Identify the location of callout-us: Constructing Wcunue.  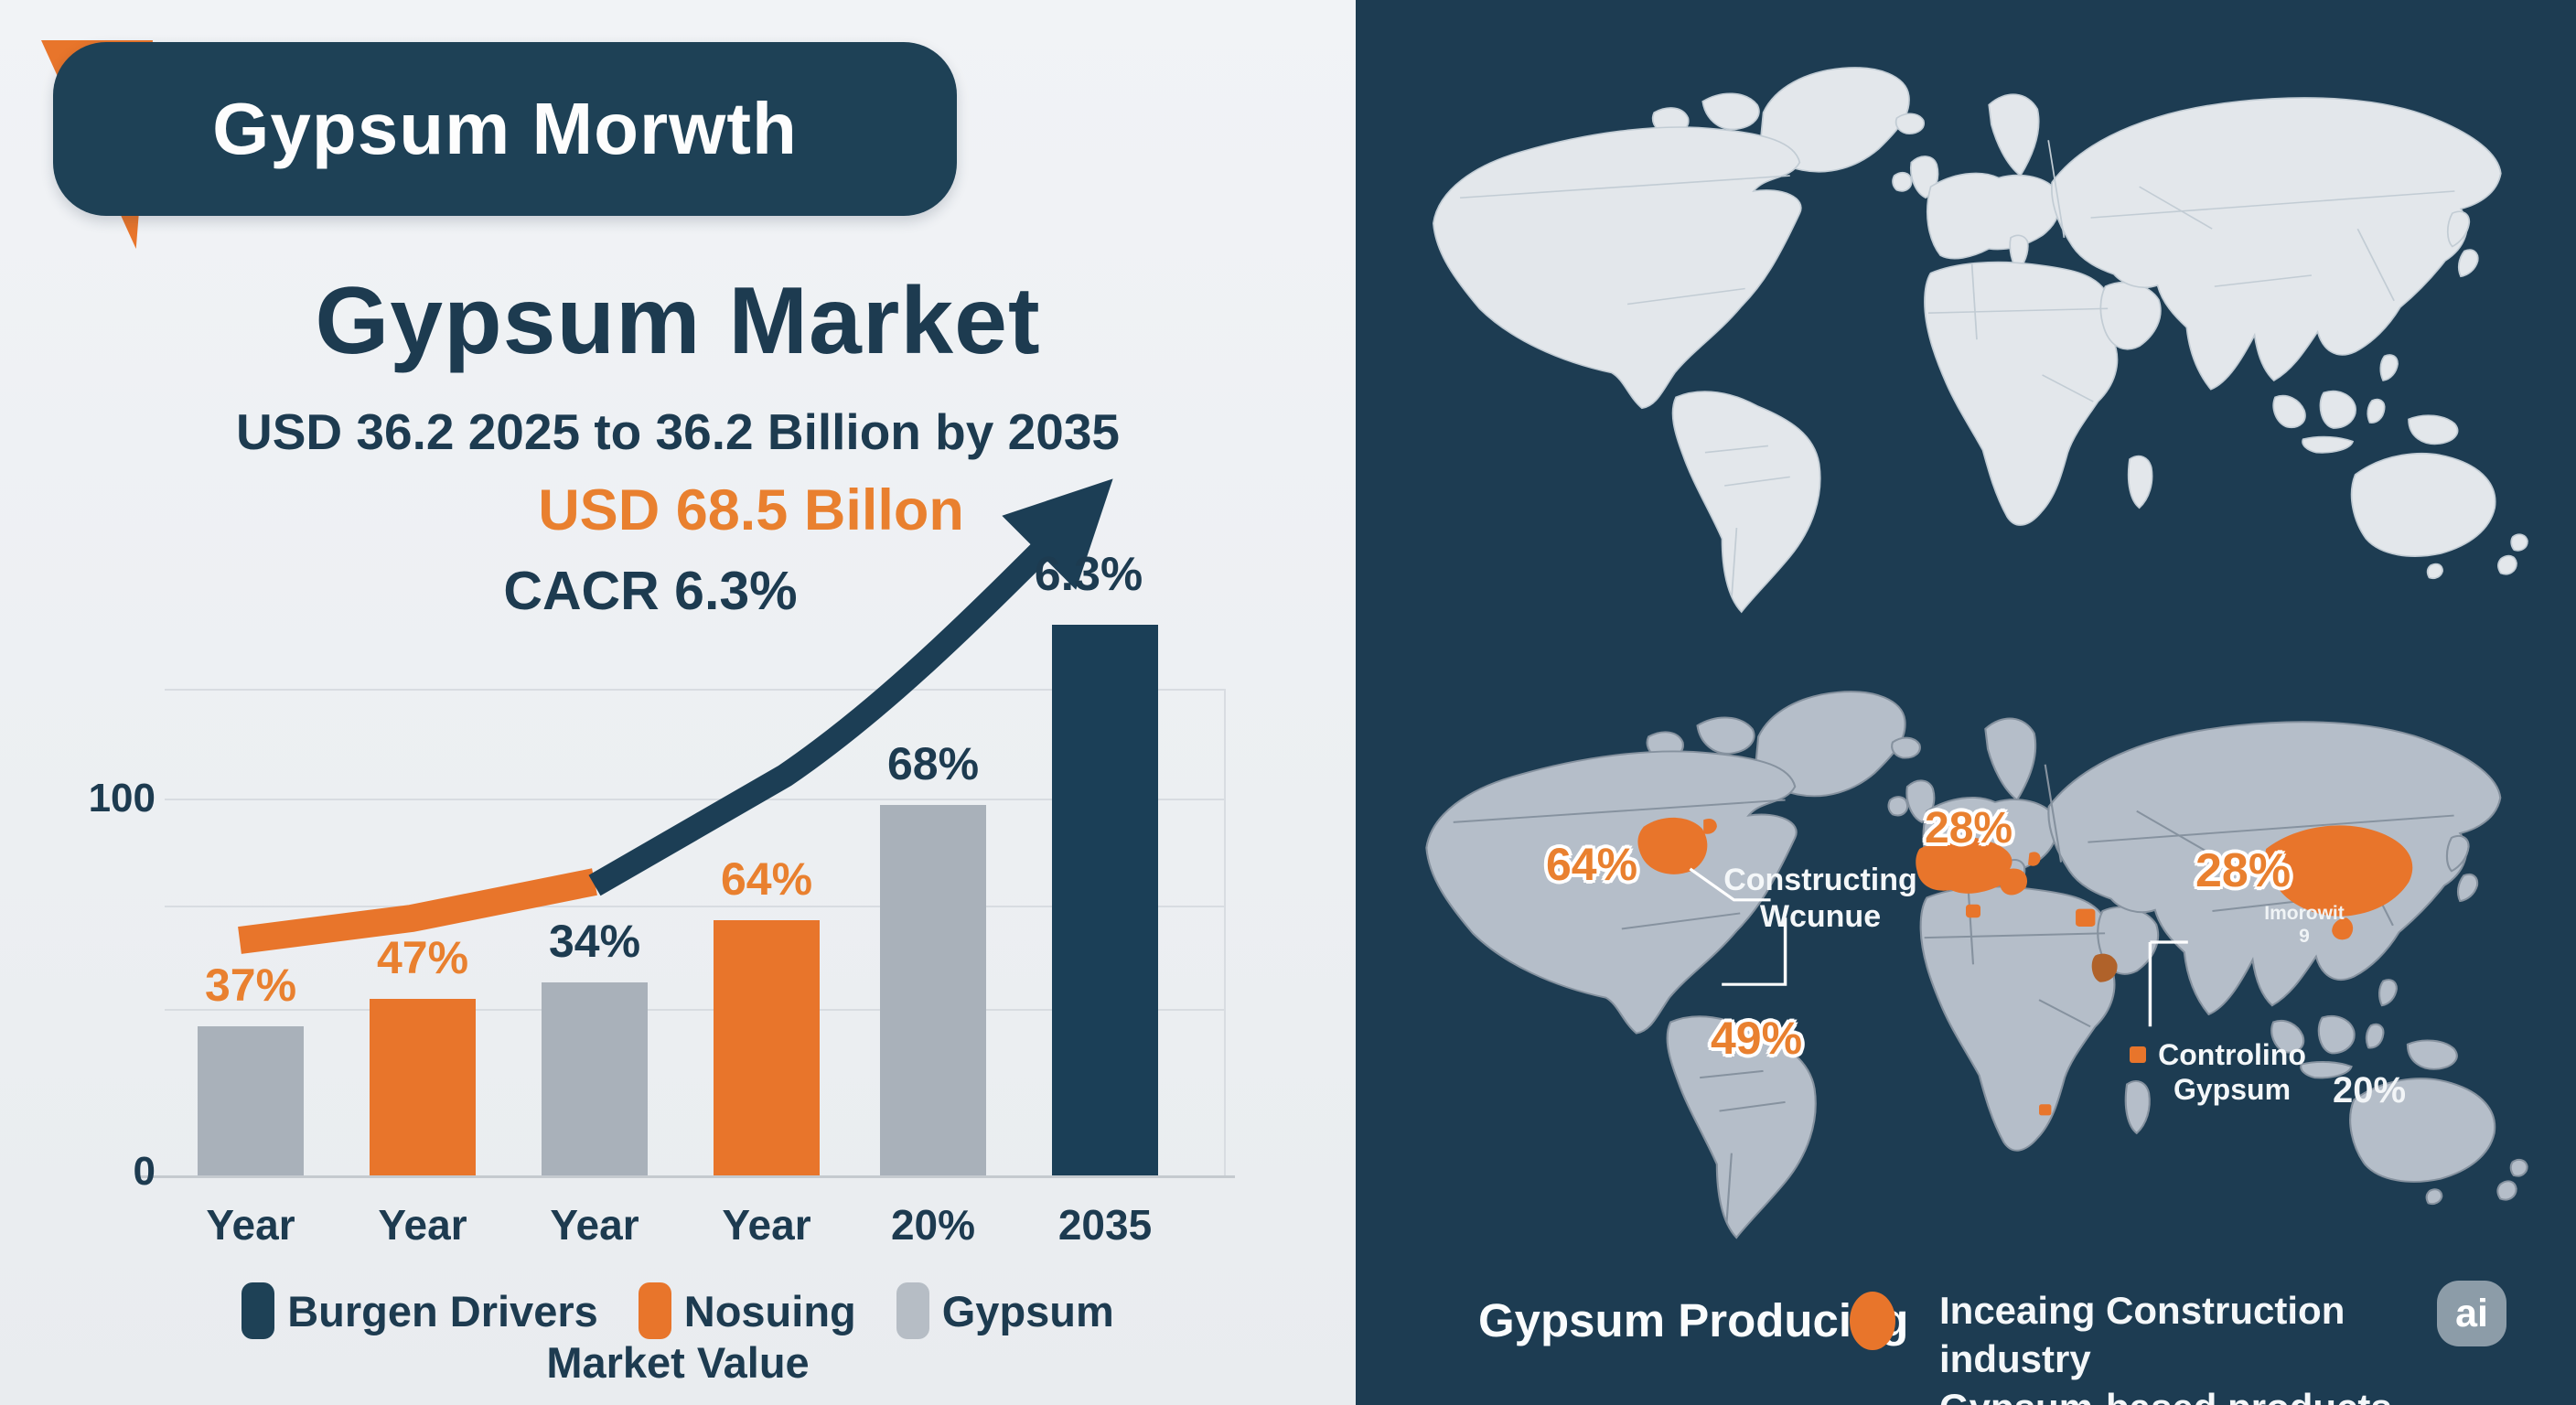
(1821, 898).